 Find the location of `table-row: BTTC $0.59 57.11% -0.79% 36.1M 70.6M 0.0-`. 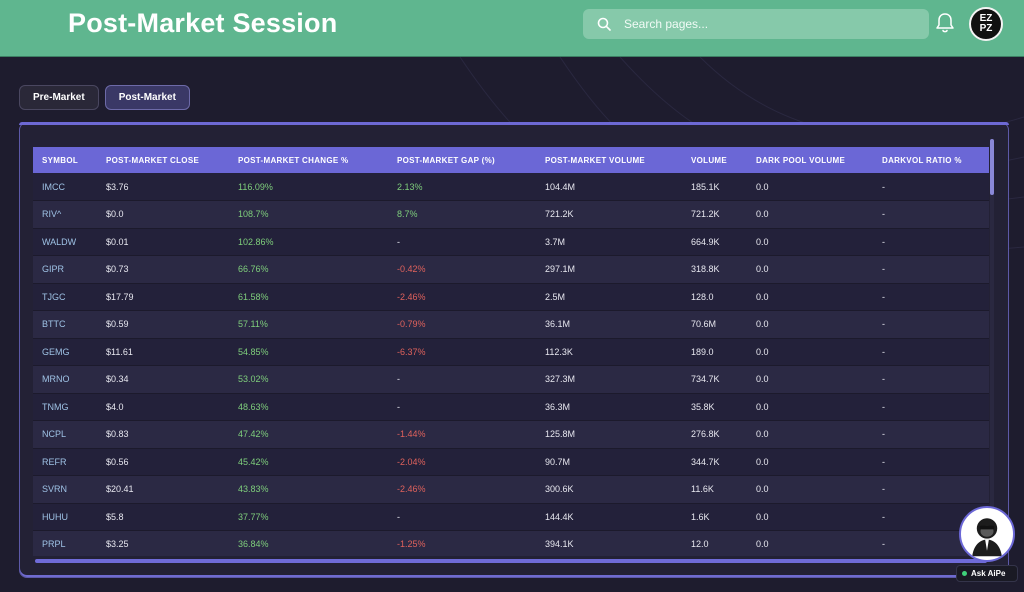

table-row: BTTC $0.59 57.11% -0.79% 36.1M 70.6M 0.0- is located at coordinates (511, 324).